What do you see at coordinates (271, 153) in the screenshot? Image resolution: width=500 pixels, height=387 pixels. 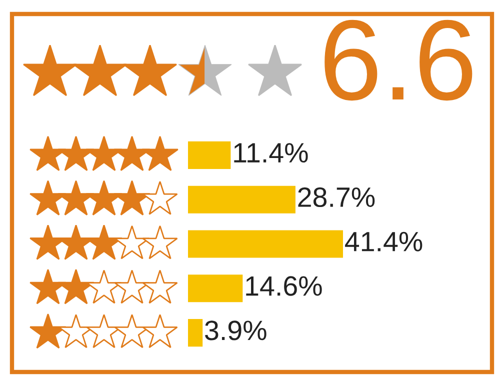 I see `data-label: 11.4%` at bounding box center [271, 153].